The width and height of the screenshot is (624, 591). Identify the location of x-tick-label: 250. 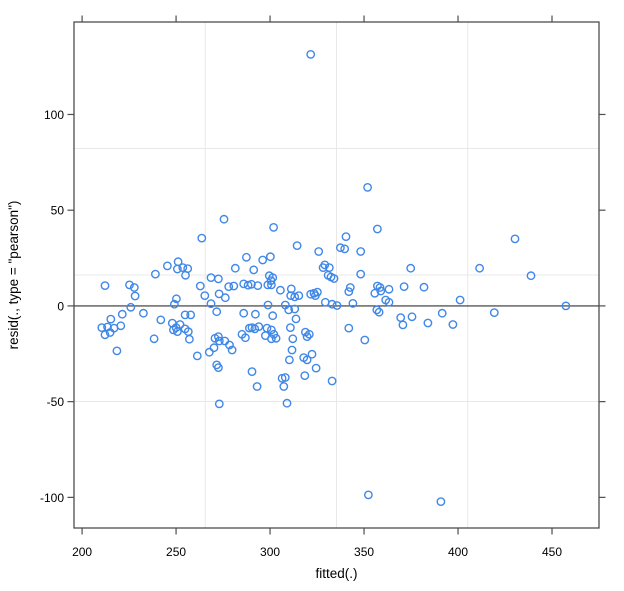
(176, 552).